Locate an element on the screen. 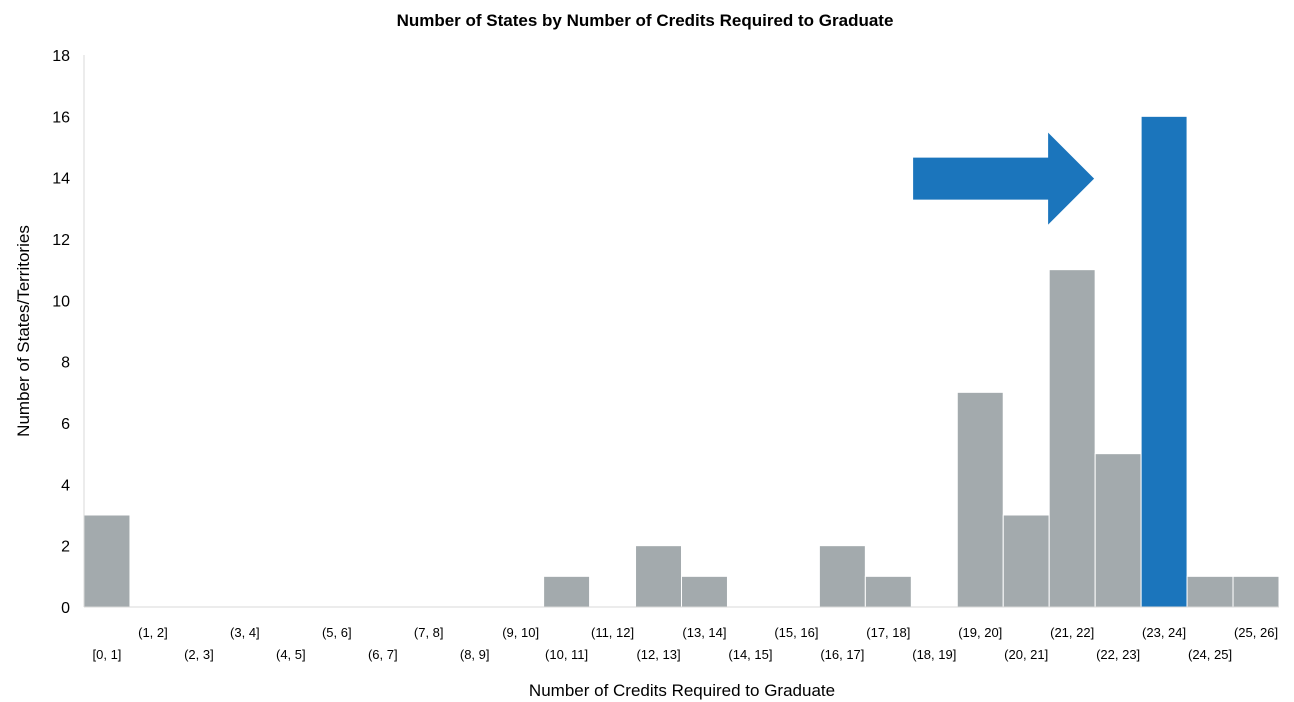 The image size is (1294, 702). x-tick-label: (20, 21] is located at coordinates (1026, 654).